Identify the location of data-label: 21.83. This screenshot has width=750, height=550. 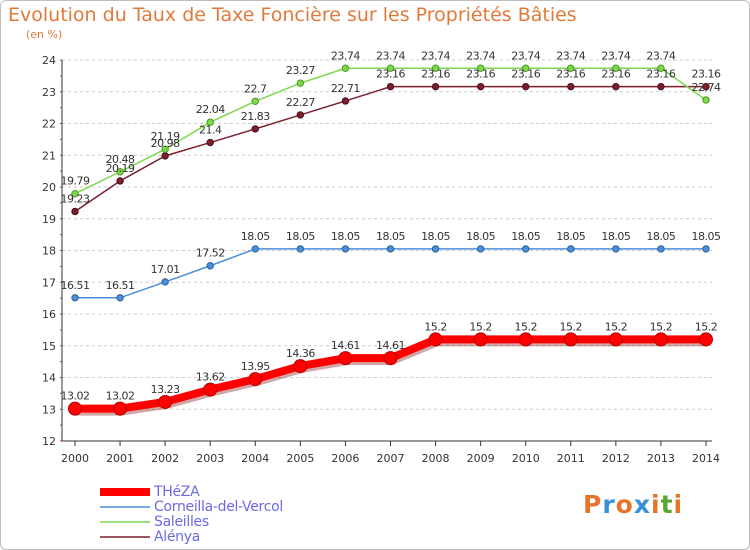
(255, 116).